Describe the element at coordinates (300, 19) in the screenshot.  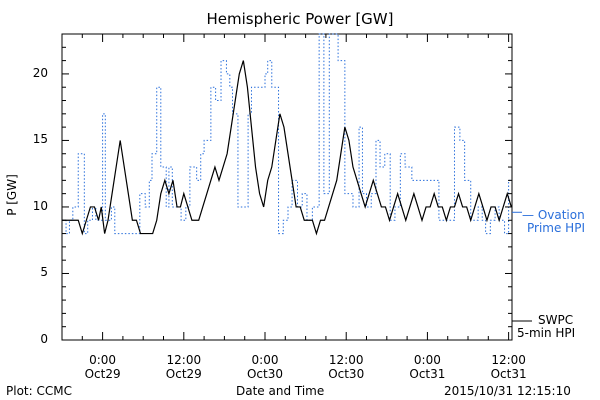
I see `chart-title: Hemispheric Power [GW]` at that location.